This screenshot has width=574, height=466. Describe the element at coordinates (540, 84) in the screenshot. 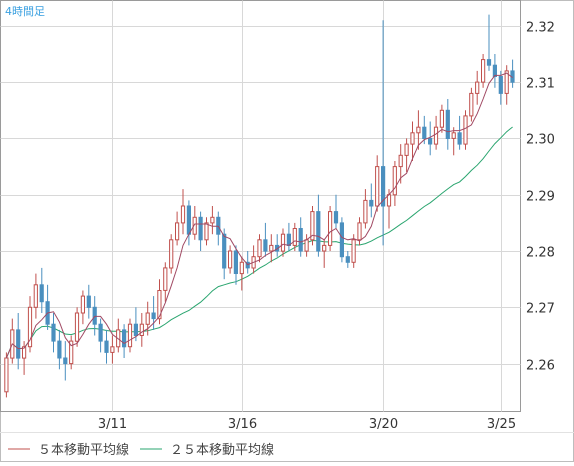

I see `y-tick-label: 2.31` at that location.